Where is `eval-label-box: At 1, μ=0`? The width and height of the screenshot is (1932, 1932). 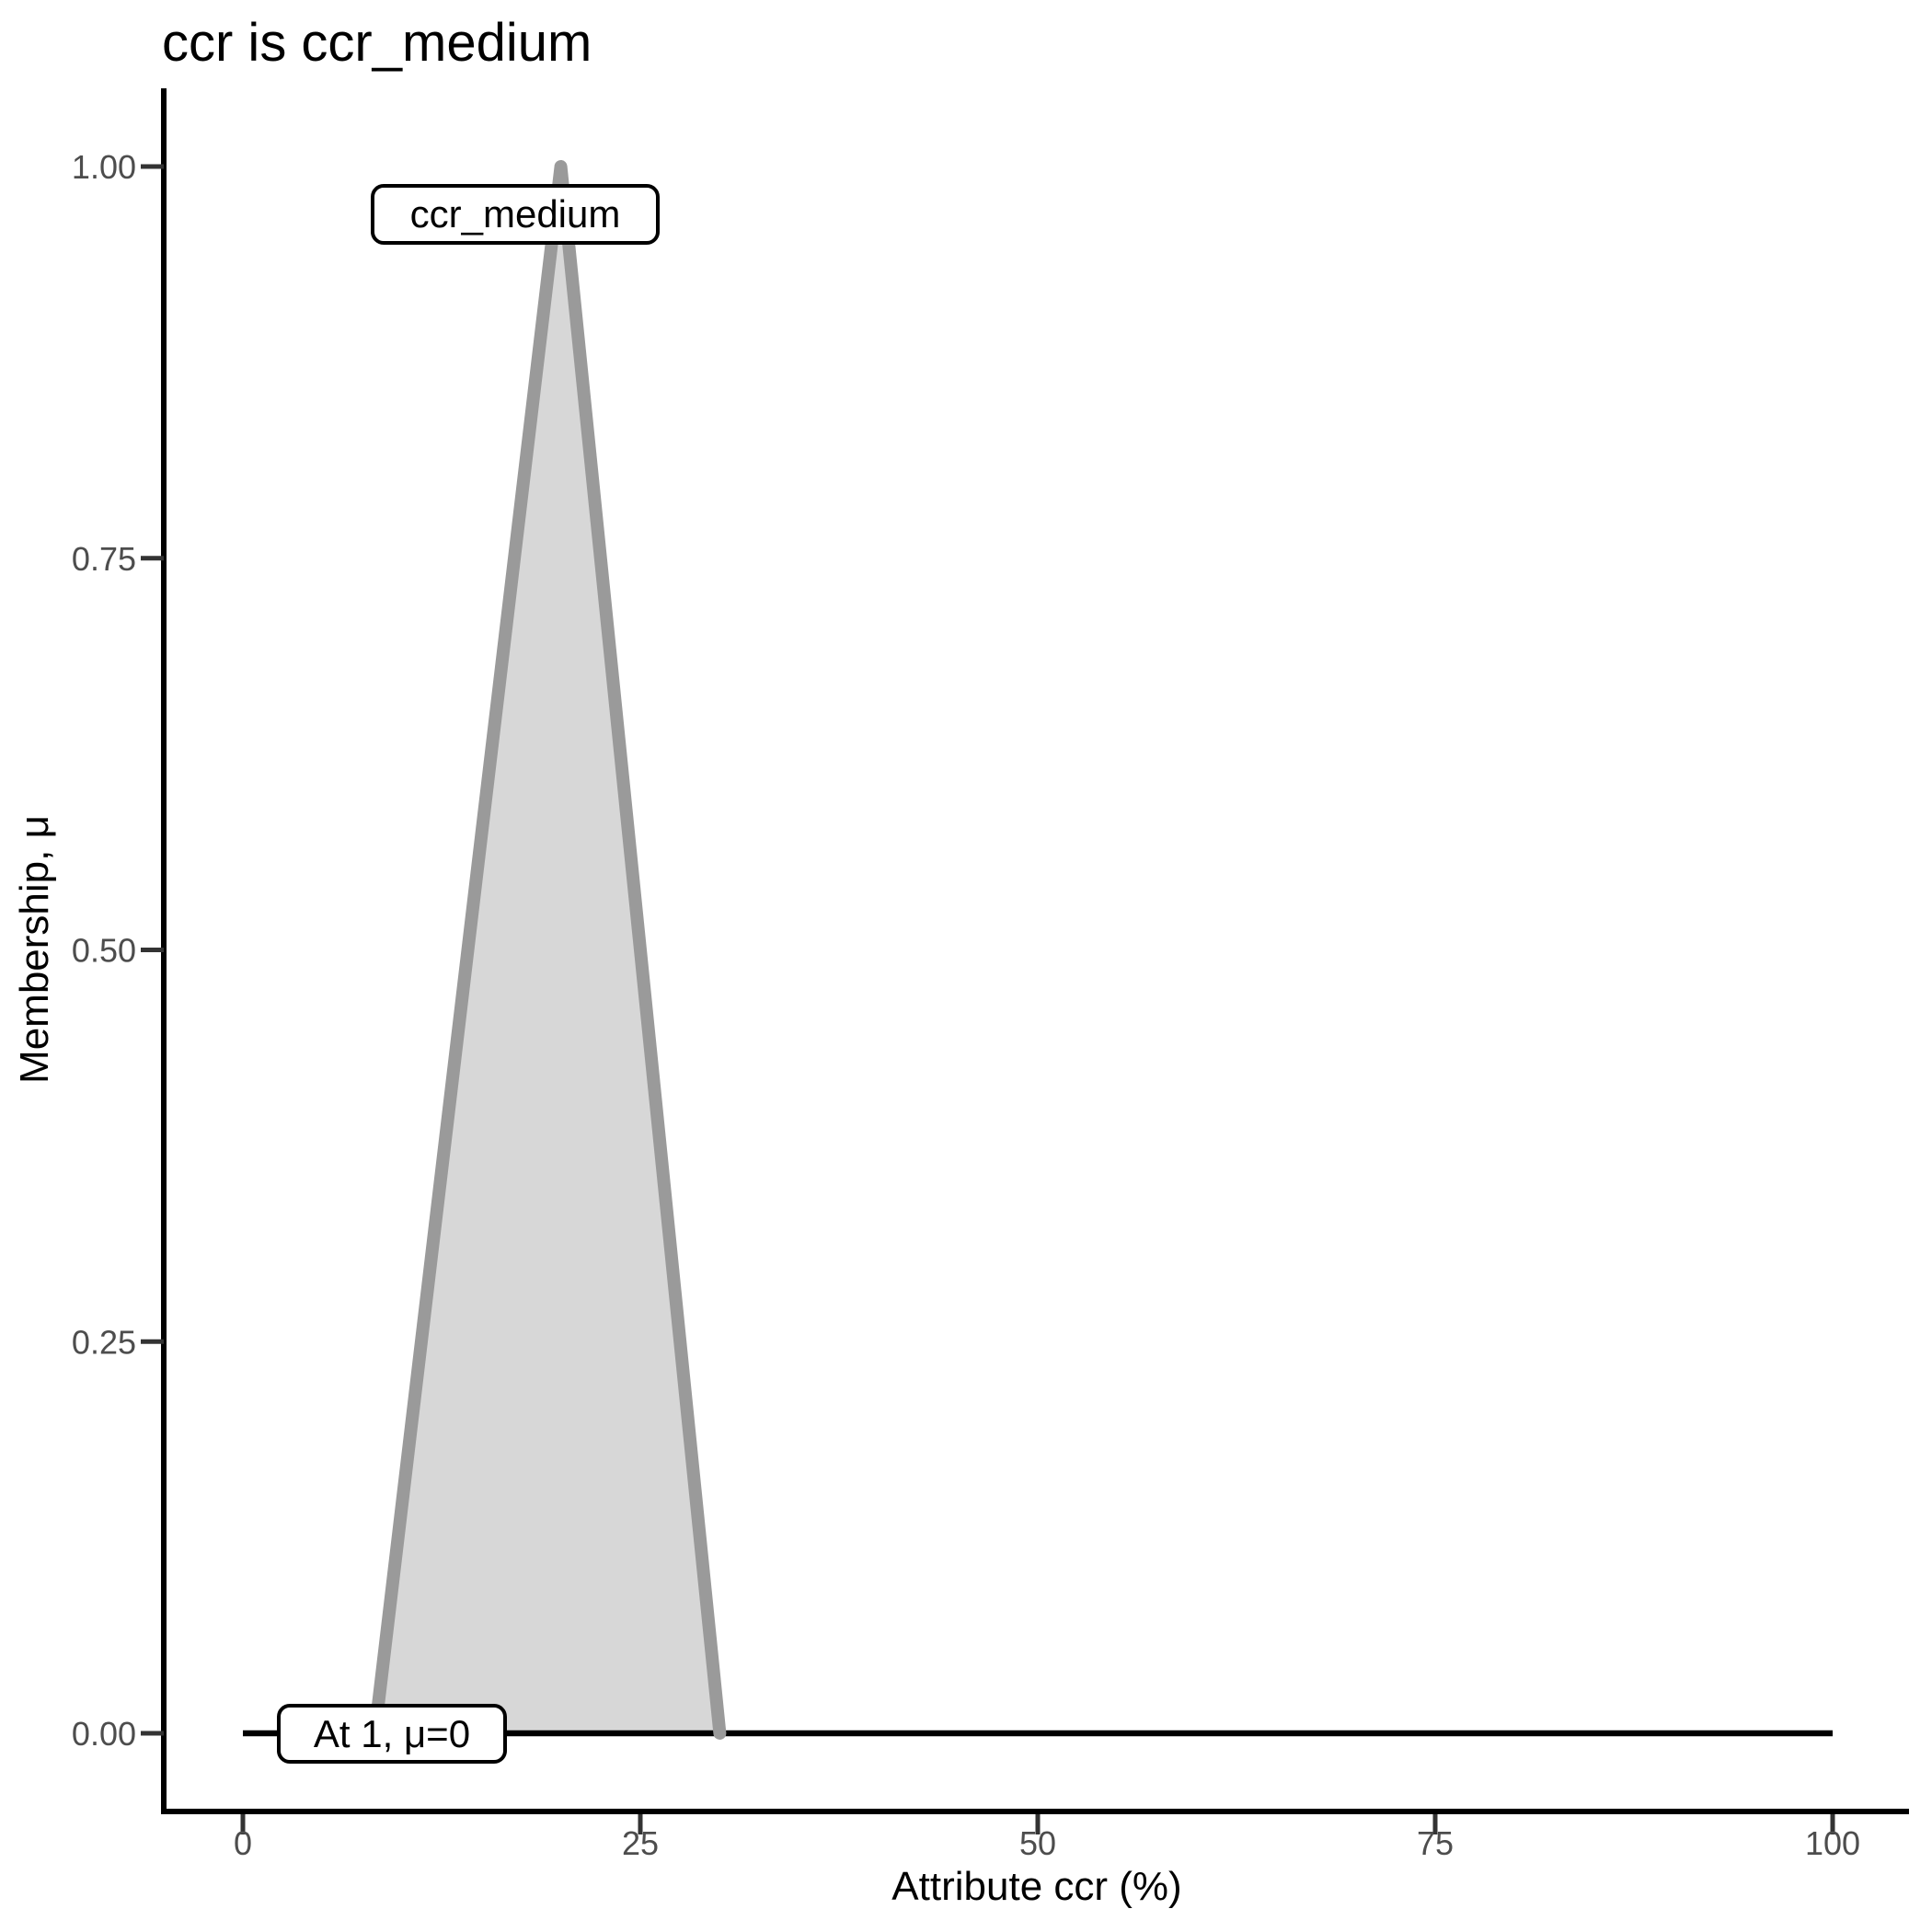
eval-label-box: At 1, μ=0 is located at coordinates (392, 1734).